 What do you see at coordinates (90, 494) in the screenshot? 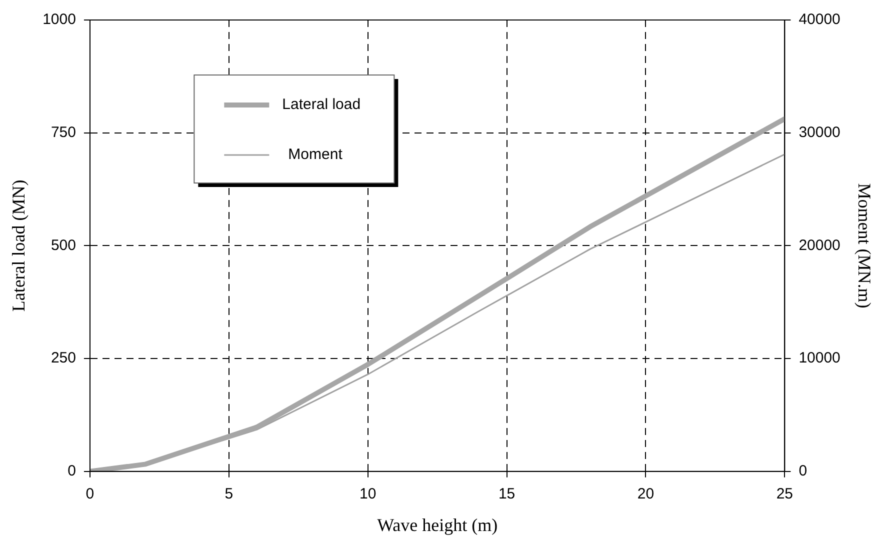
I see `x-tick-label: 0` at bounding box center [90, 494].